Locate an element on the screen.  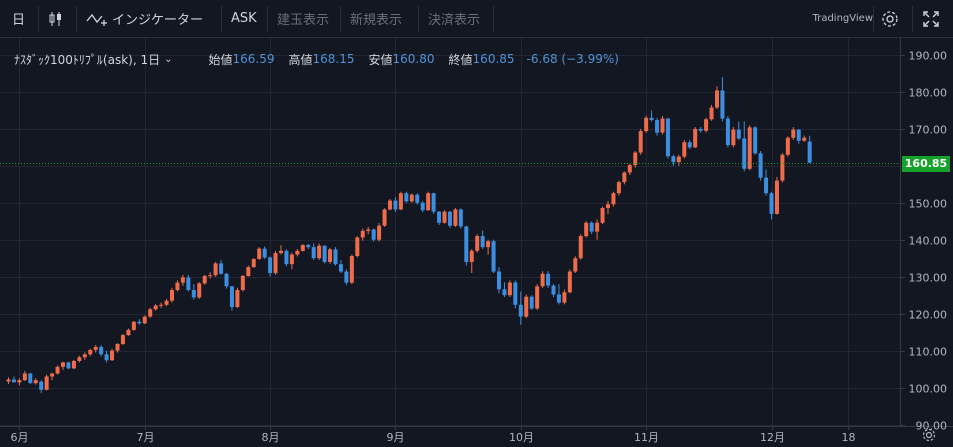
time-tick-label: 18 is located at coordinates (849, 437).